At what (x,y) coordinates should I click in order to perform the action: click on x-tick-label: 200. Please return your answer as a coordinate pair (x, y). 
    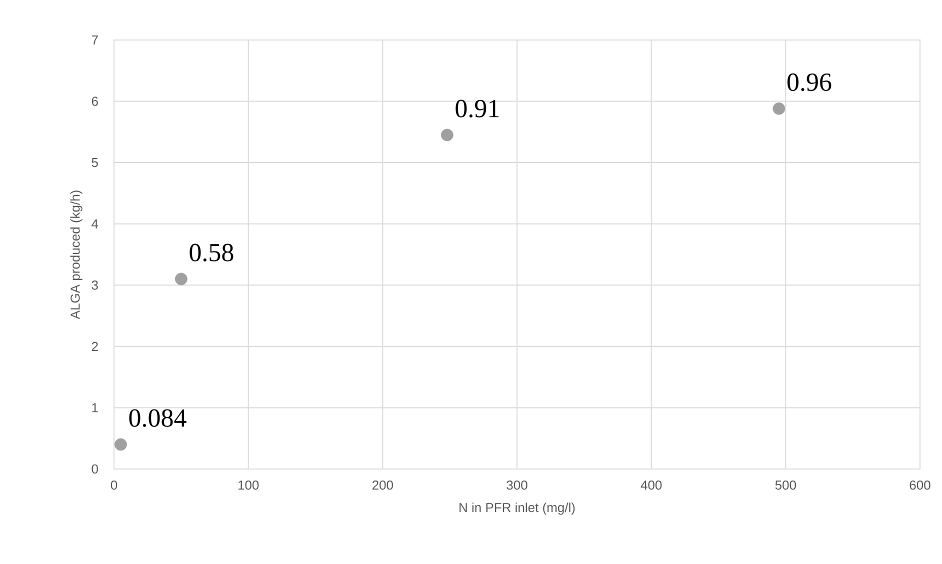
    Looking at the image, I should click on (383, 485).